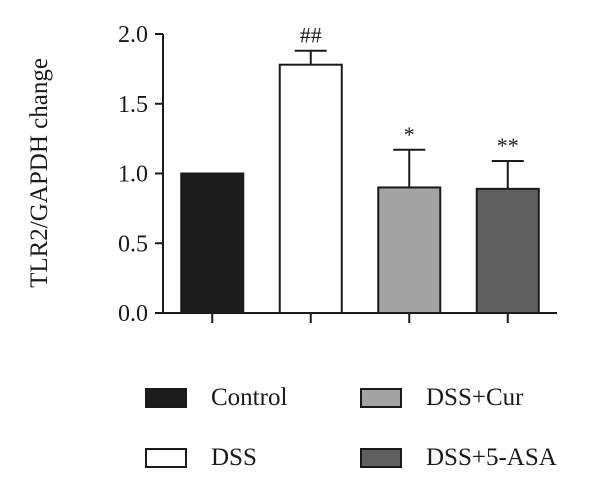  What do you see at coordinates (133, 105) in the screenshot?
I see `y-tick-label-3: 1.5` at bounding box center [133, 105].